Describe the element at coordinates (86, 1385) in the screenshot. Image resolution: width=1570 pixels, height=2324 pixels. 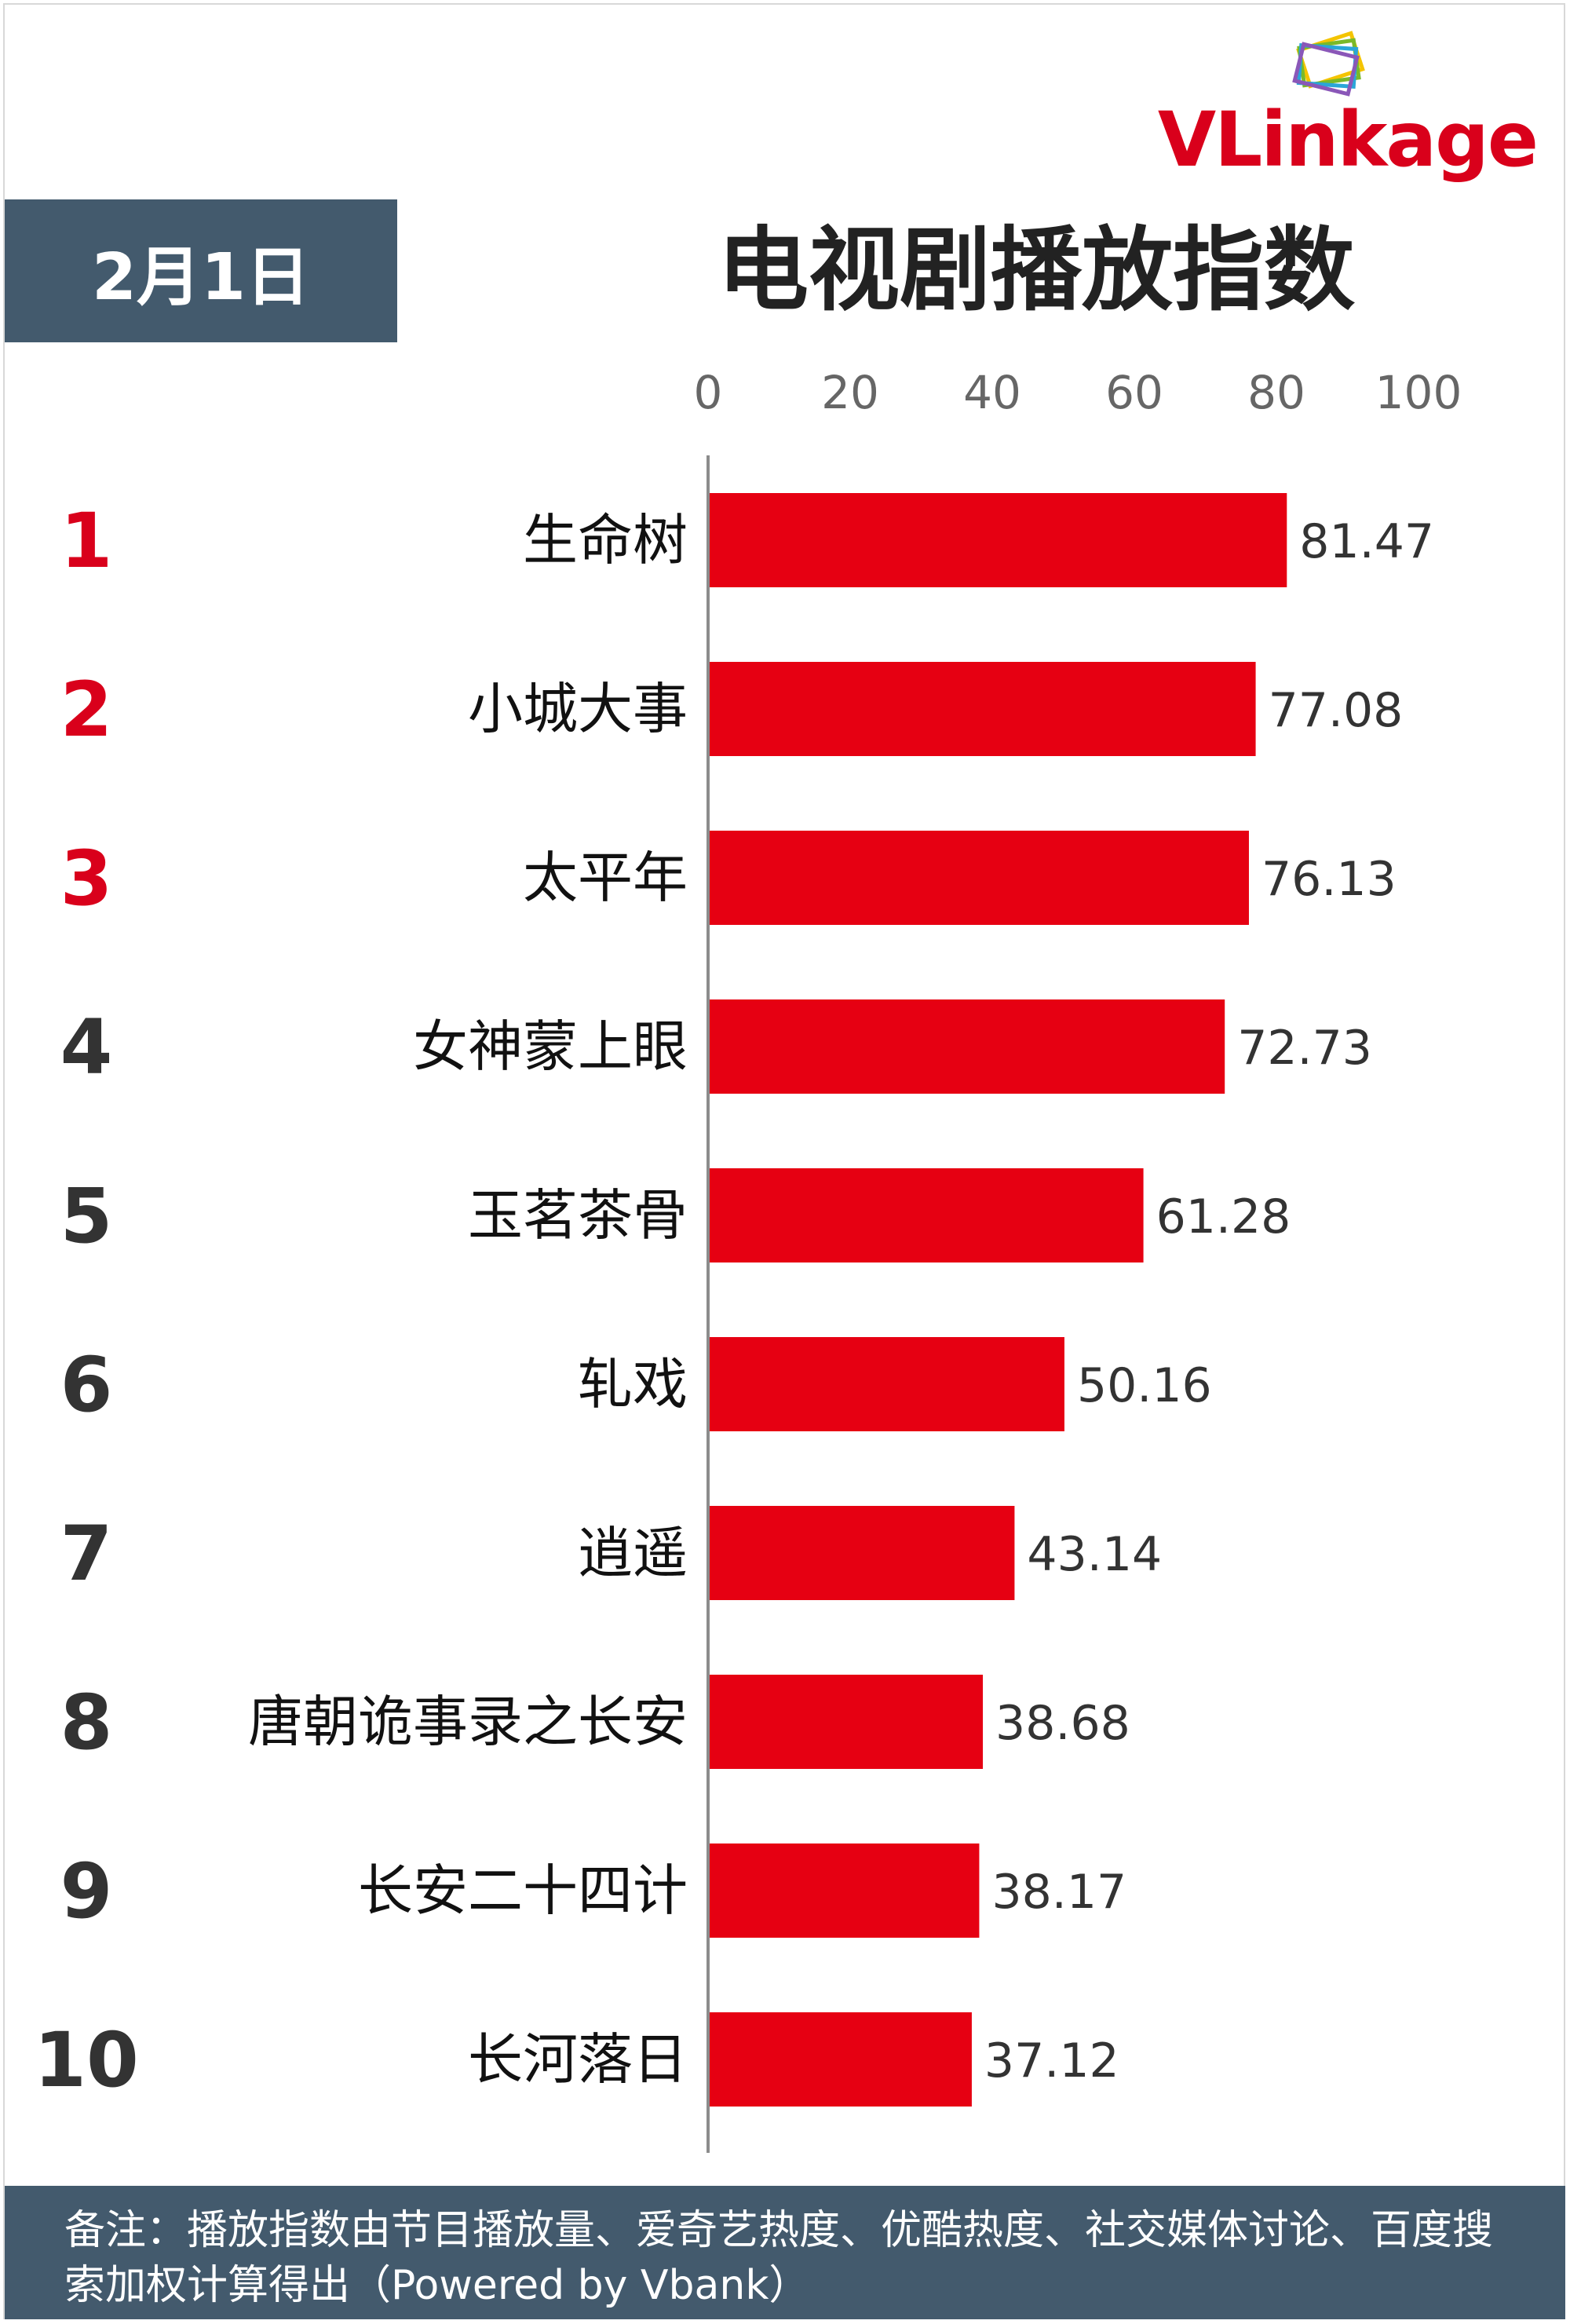
I see `rank-label: 6` at that location.